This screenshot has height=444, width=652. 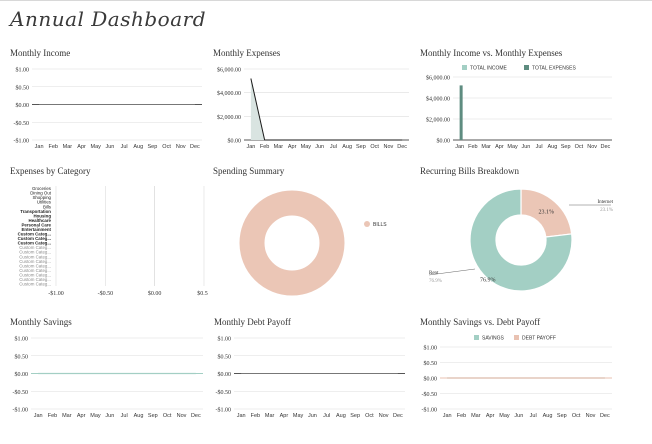 I want to click on category-label: Healthcare, so click(x=40, y=220).